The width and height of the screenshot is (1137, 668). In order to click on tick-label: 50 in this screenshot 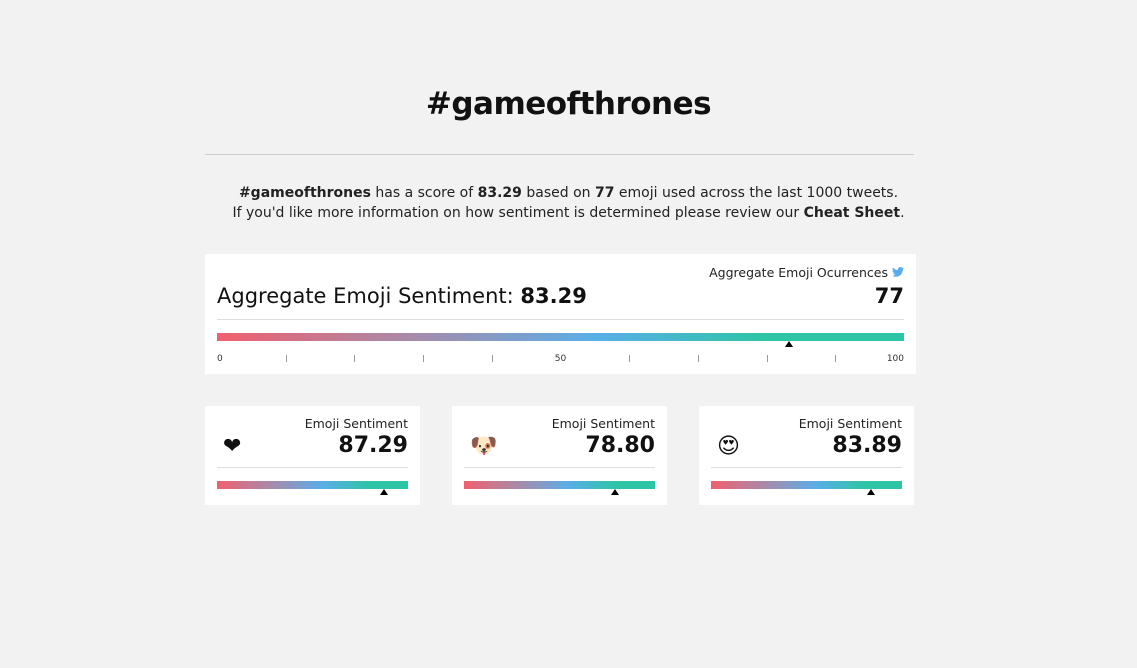, I will do `click(560, 359)`.